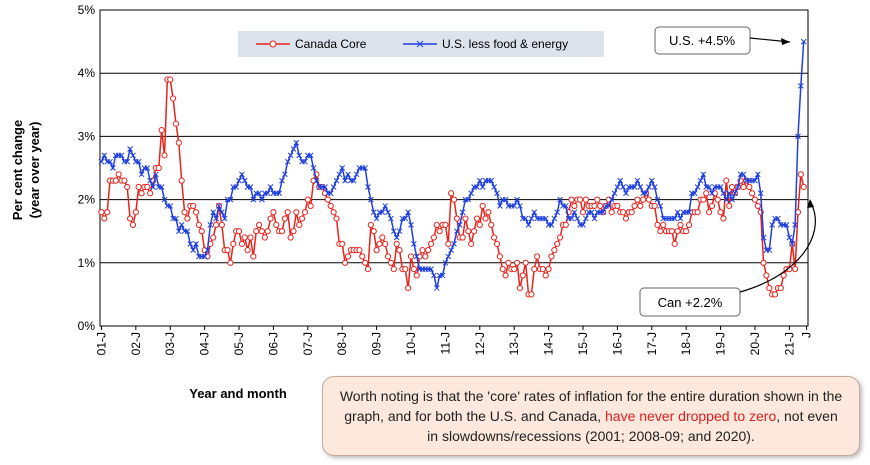 The width and height of the screenshot is (870, 465). What do you see at coordinates (331, 44) in the screenshot?
I see `legend-label: Canada Core` at bounding box center [331, 44].